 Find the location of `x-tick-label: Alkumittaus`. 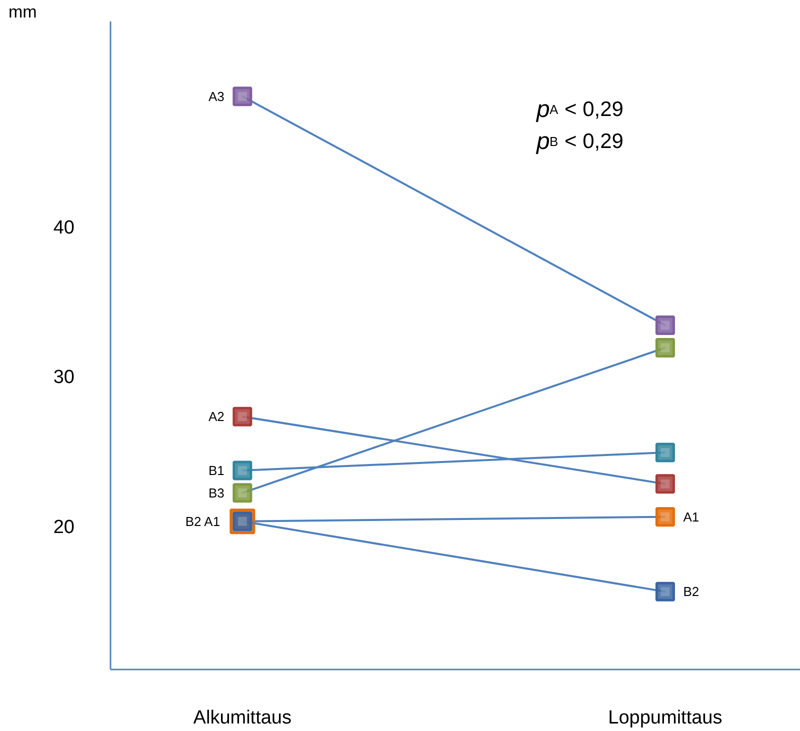

x-tick-label: Alkumittaus is located at coordinates (242, 718).